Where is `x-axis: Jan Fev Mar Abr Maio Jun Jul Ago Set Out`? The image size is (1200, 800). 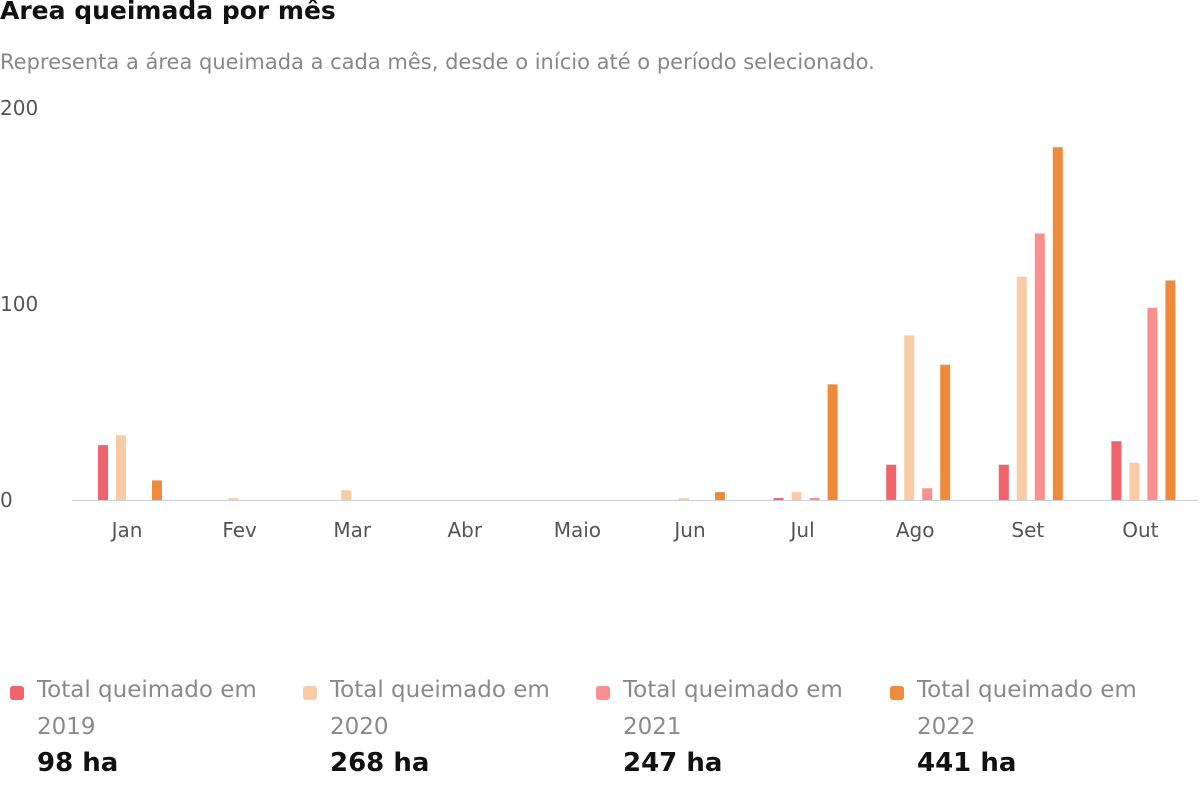
x-axis: Jan Fev Mar Abr Maio Jun Jul Ago Set Out is located at coordinates (634, 530).